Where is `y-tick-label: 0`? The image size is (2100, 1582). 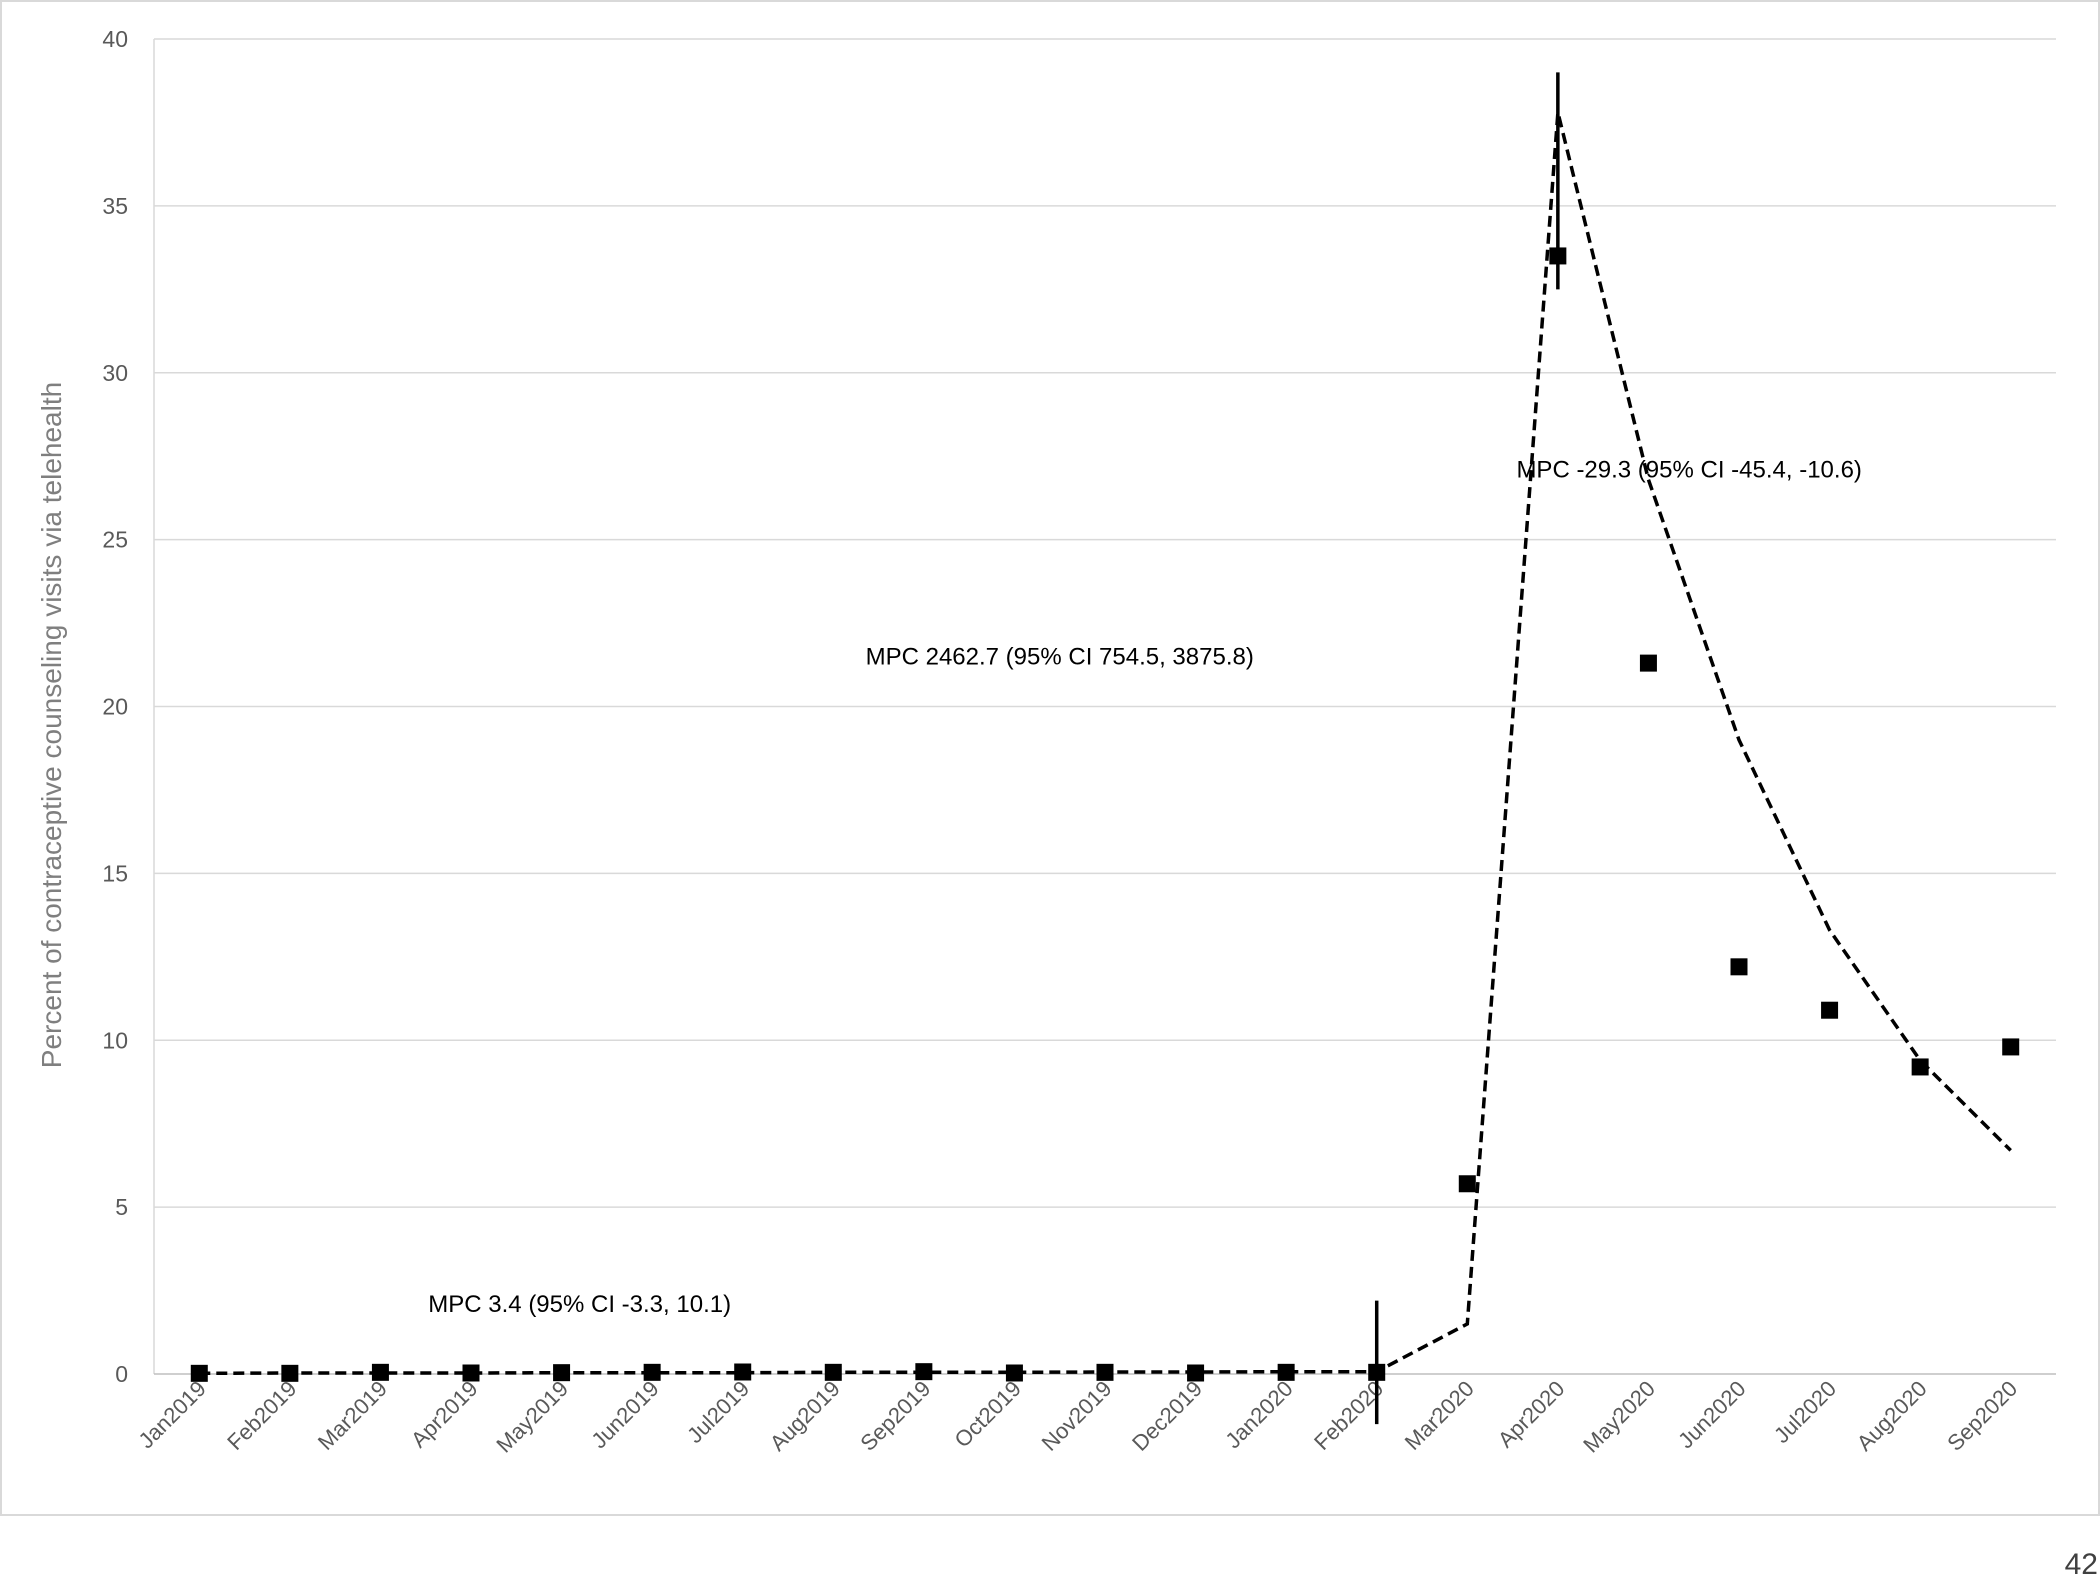
y-tick-label: 0 is located at coordinates (121, 1374).